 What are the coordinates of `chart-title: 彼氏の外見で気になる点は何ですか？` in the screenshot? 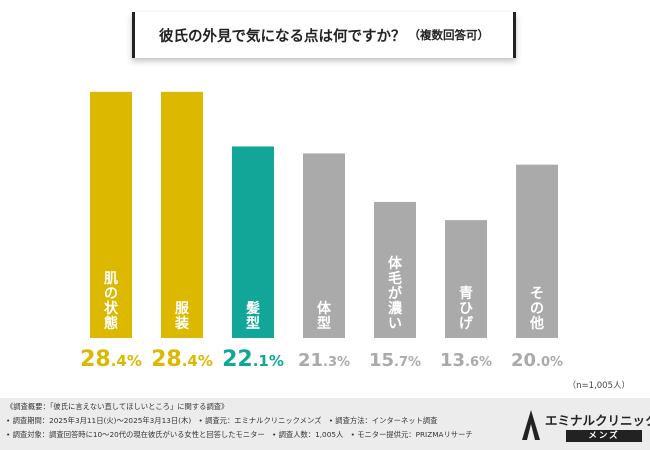 It's located at (282, 36).